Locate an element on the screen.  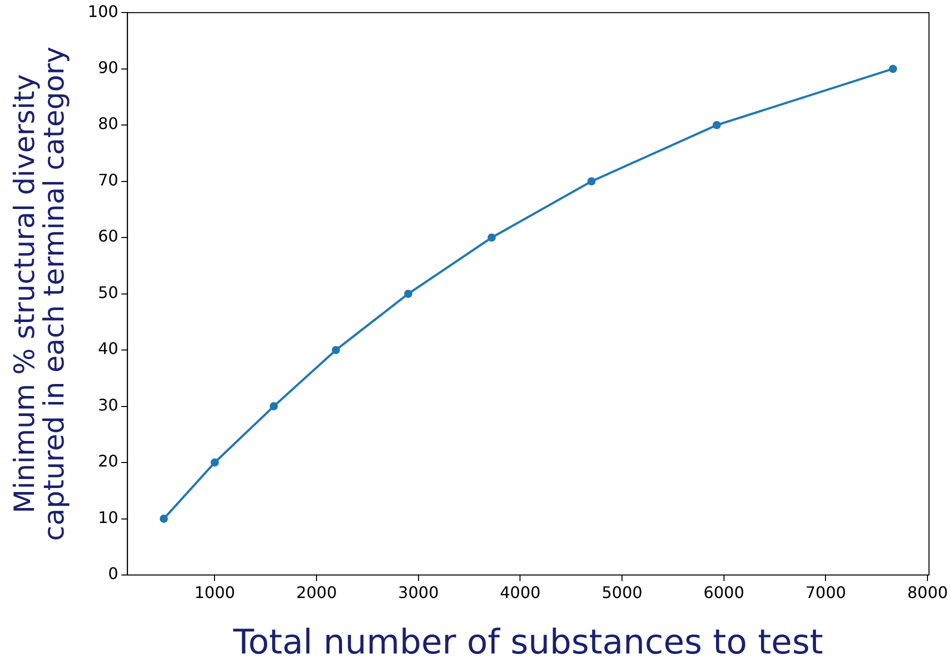
y-tick-label: 60 is located at coordinates (108, 236).